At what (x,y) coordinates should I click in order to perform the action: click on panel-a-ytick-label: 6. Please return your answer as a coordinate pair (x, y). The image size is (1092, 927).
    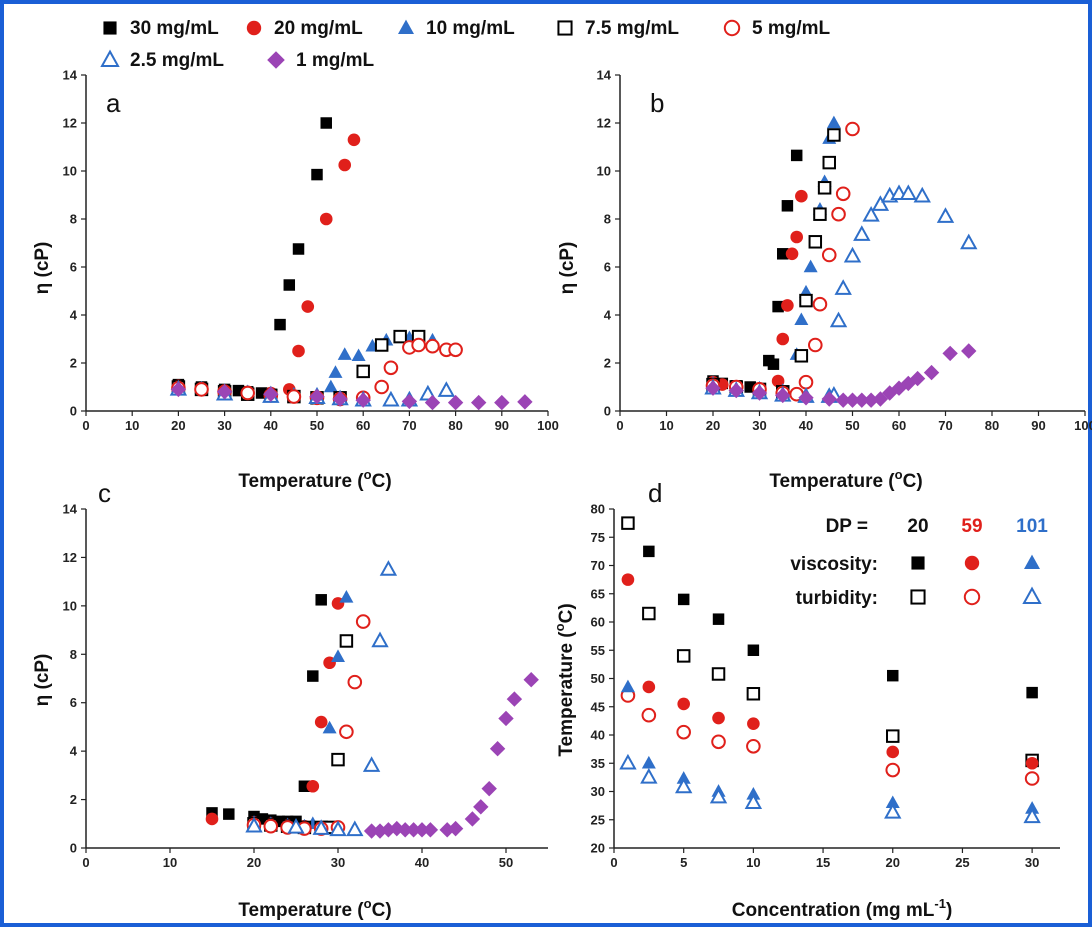
    Looking at the image, I should click on (73, 267).